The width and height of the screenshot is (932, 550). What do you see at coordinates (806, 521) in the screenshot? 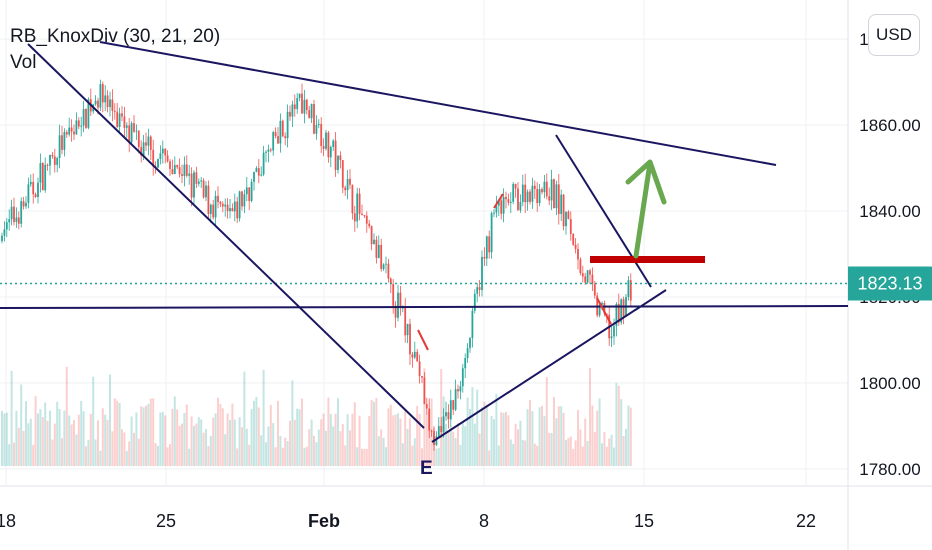
I see `time-tick-label: 22` at bounding box center [806, 521].